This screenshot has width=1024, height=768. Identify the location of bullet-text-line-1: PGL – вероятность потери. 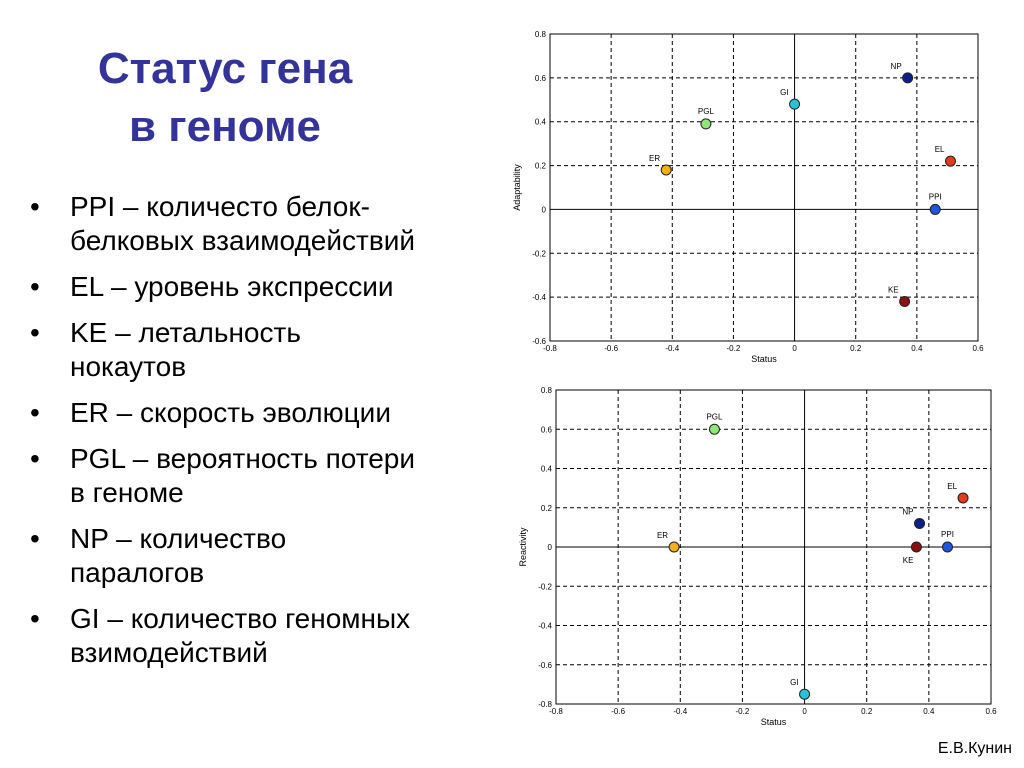
(243, 458).